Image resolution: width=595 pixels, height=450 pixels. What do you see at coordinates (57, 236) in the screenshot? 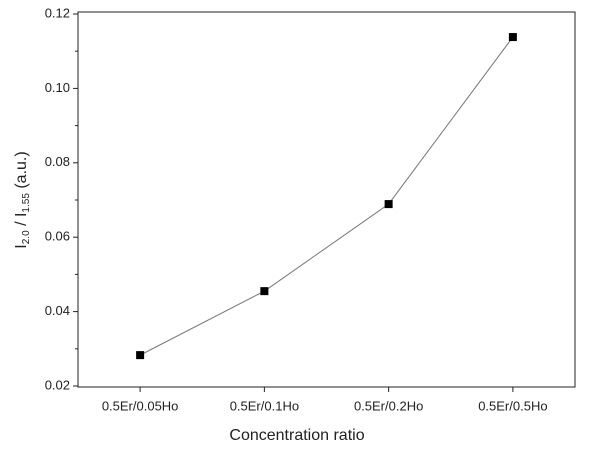
I see `y-tick-label: 0.06` at bounding box center [57, 236].